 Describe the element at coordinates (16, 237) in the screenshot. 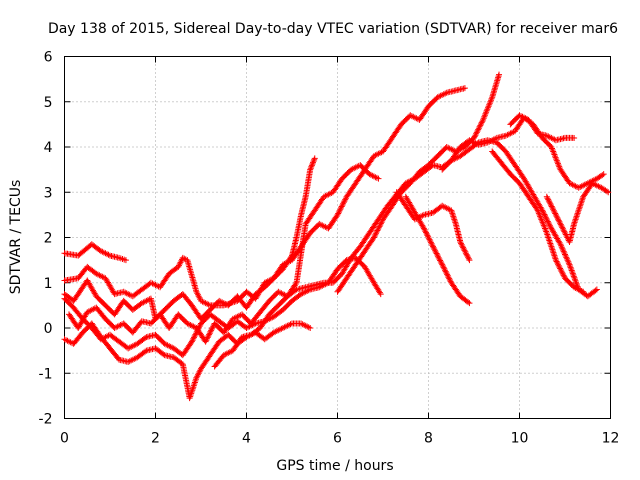

I see `y-axis-title: SDTVAR / TECUs` at that location.